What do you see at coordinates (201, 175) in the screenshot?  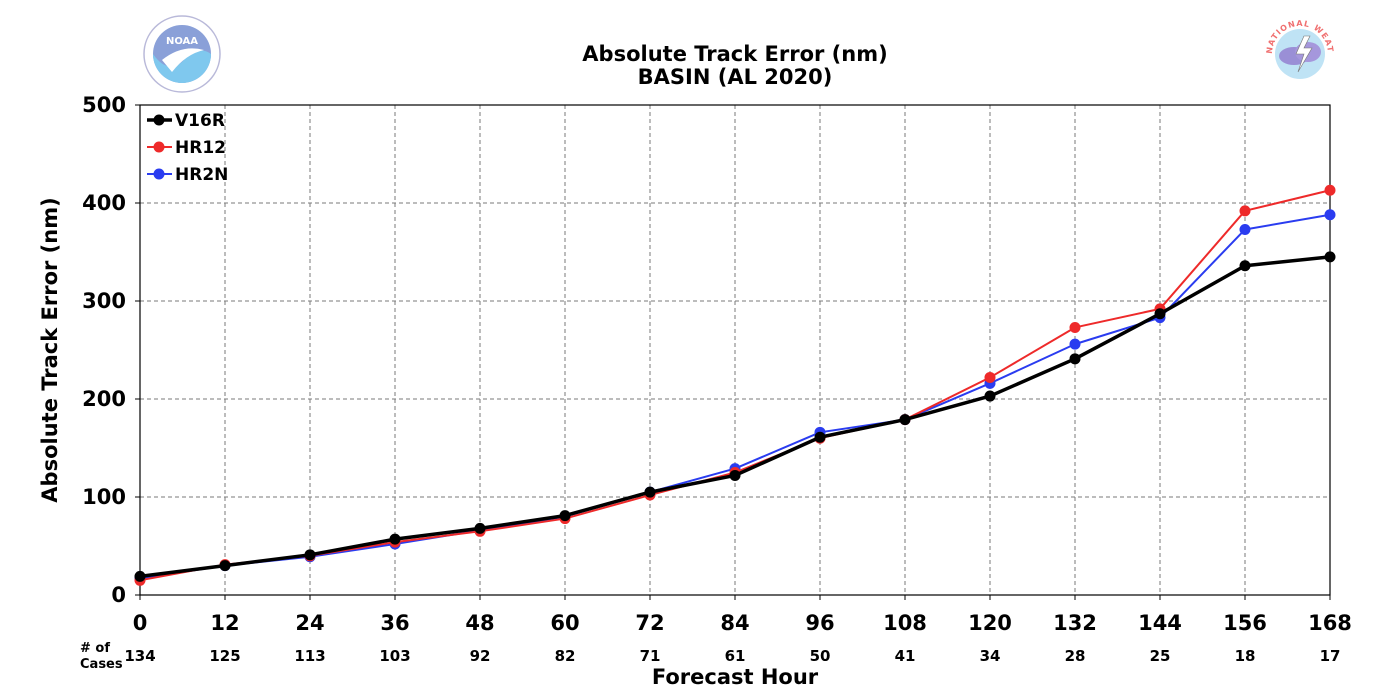 I see `legend-label: HR2N` at bounding box center [201, 175].